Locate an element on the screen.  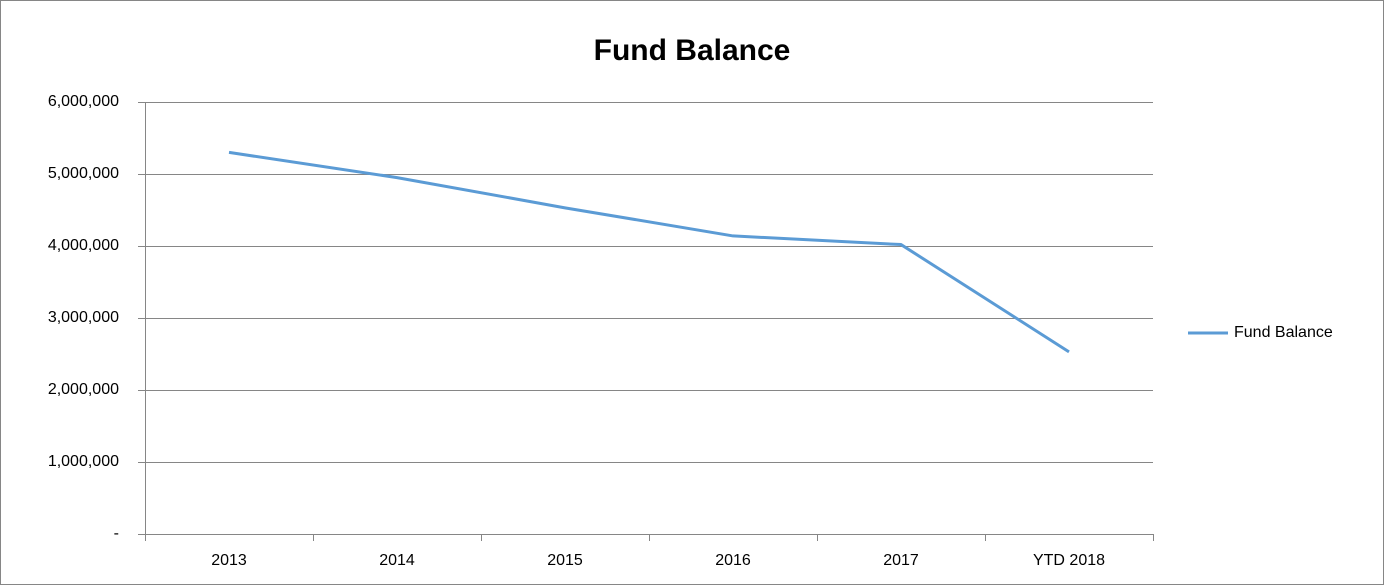
x-tick-label: YTD 2018 is located at coordinates (1069, 560).